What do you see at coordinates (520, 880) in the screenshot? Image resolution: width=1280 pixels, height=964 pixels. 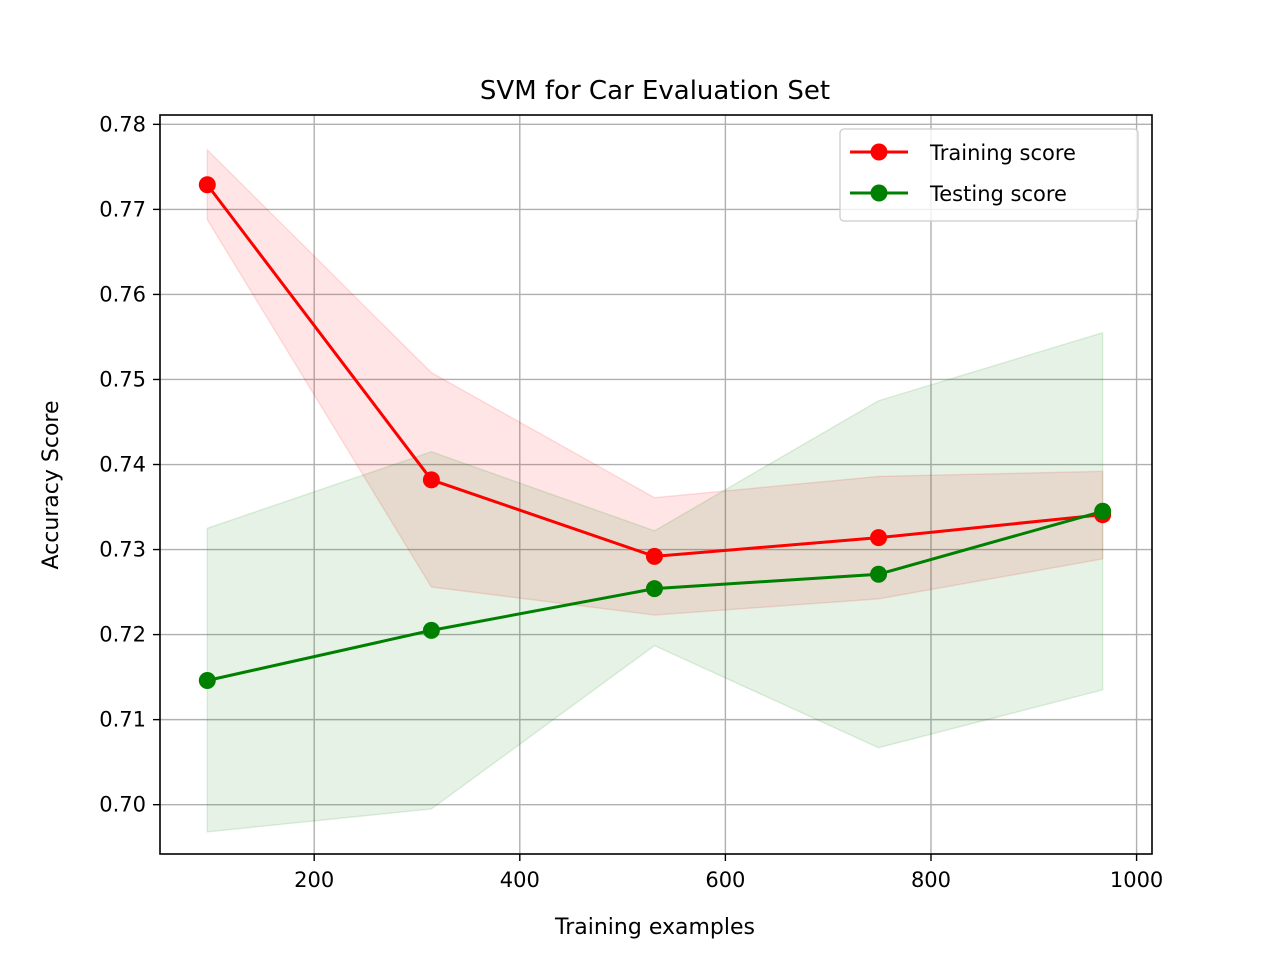 I see `x-tick-label: 400` at bounding box center [520, 880].